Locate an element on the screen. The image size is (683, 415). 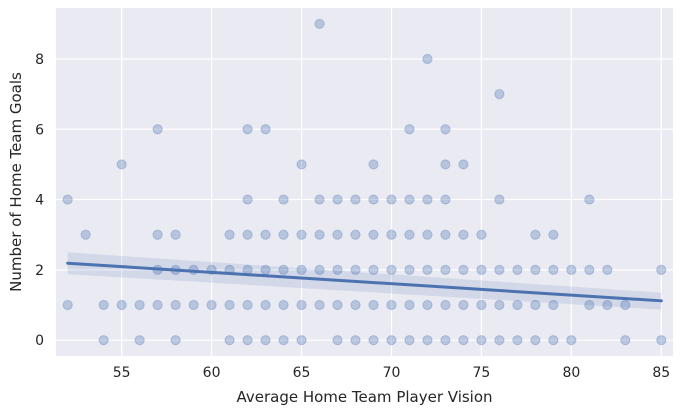
y-tick-label: 0 is located at coordinates (39, 341).